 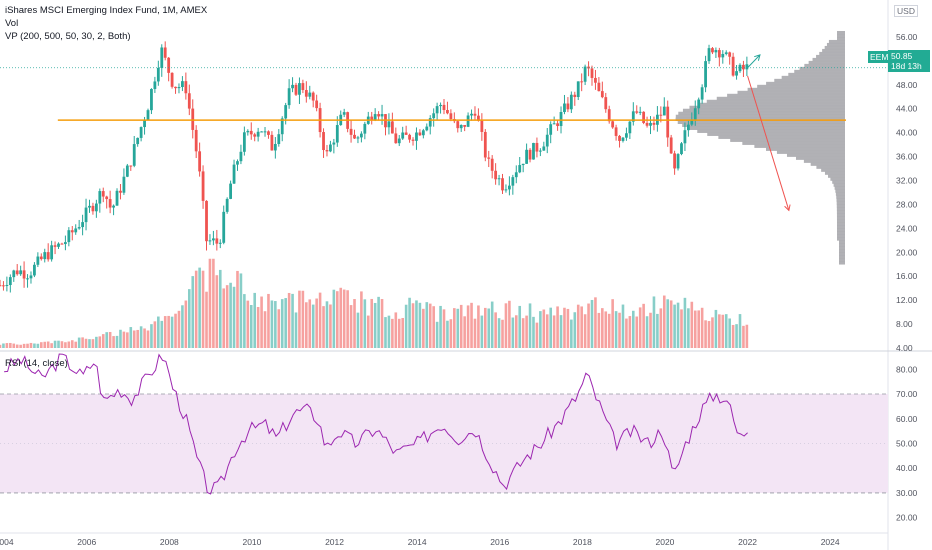 What do you see at coordinates (36, 363) in the screenshot?
I see `rsi-legend: RSI (14, close)` at bounding box center [36, 363].